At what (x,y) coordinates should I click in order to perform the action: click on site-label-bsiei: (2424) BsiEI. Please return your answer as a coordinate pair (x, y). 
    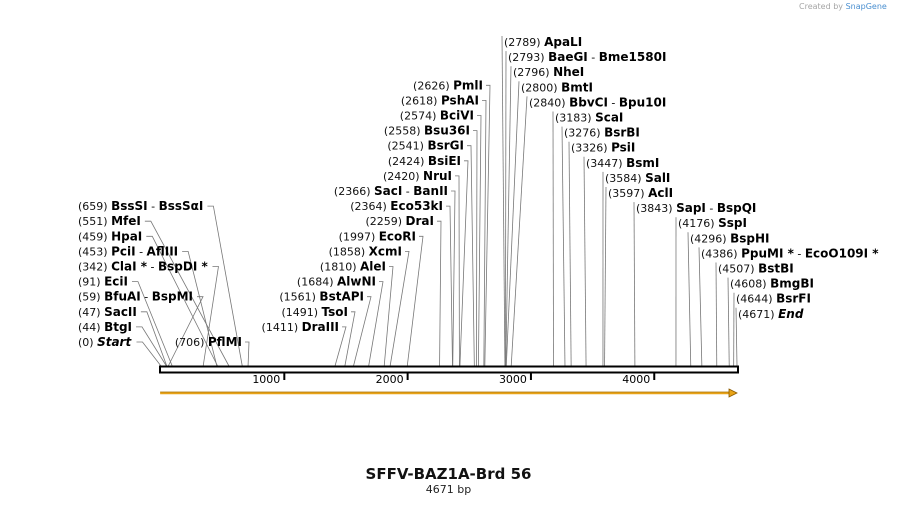
    Looking at the image, I should click on (424, 161).